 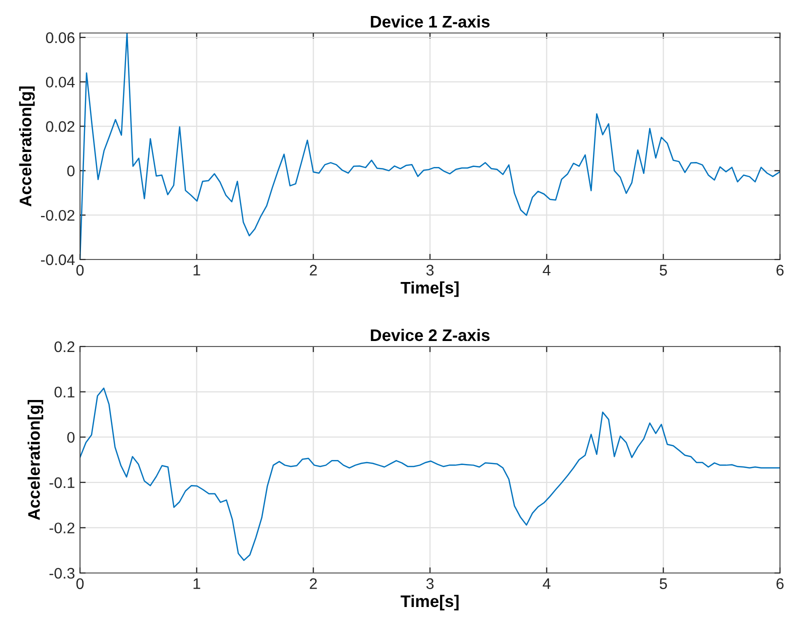 What do you see at coordinates (64, 392) in the screenshot?
I see `y-tick-label: 0.1` at bounding box center [64, 392].